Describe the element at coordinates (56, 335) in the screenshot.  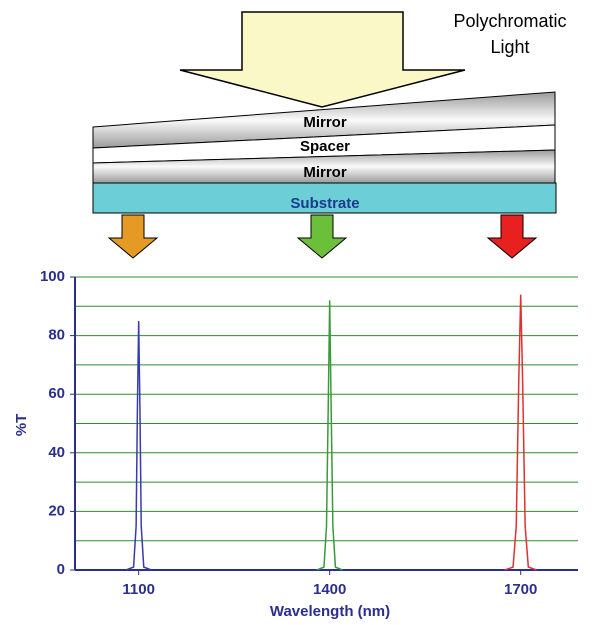
I see `y-tick-label: 80` at that location.